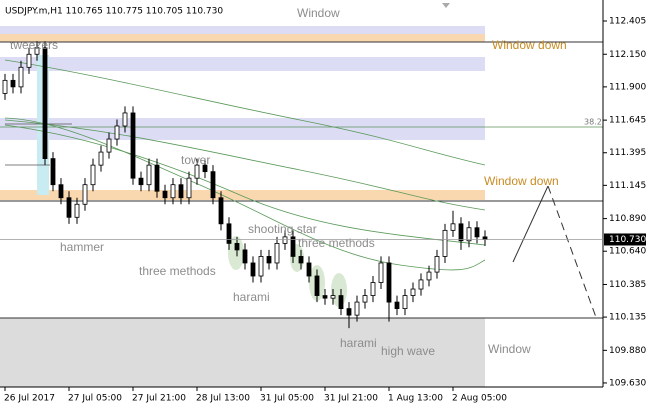 This screenshot has width=648, height=409. I want to click on annotation: high wave, so click(408, 351).